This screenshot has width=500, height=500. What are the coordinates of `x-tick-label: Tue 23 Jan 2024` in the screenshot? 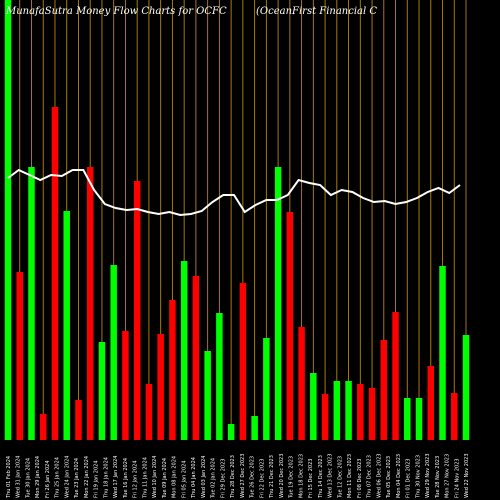 It's located at (77, 478).